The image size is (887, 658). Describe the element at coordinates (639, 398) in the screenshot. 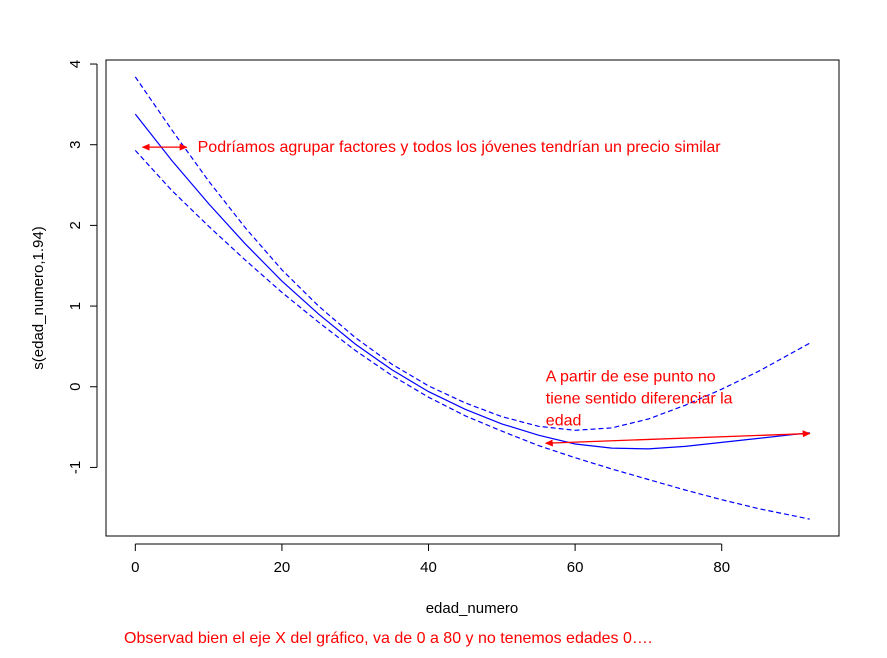

I see `annotation-text: tiene sentido diferenciar la` at that location.